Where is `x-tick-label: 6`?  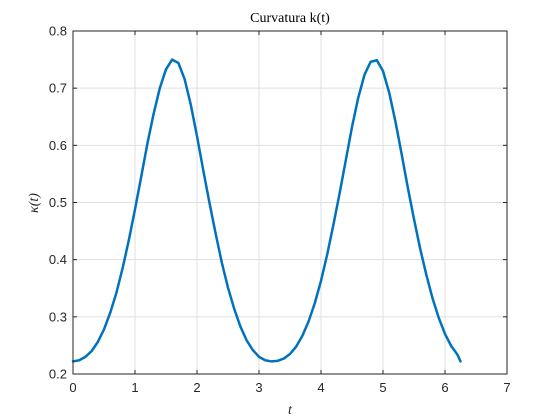 x-tick-label: 6 is located at coordinates (444, 387).